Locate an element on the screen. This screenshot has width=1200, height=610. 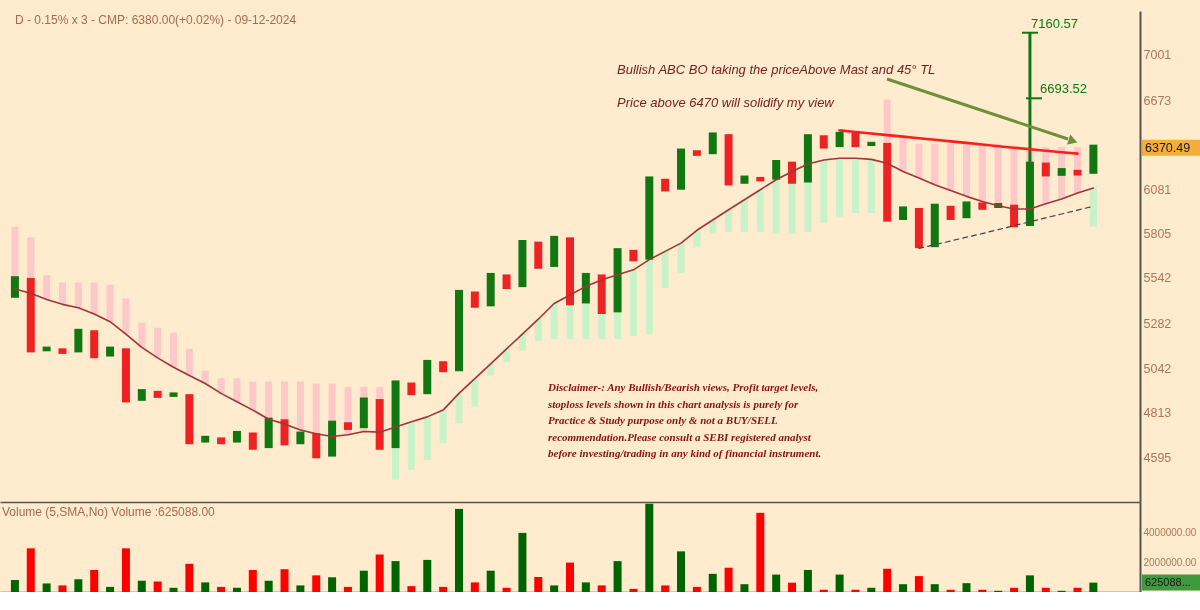
y-tick-label: 6673 is located at coordinates (1157, 100).